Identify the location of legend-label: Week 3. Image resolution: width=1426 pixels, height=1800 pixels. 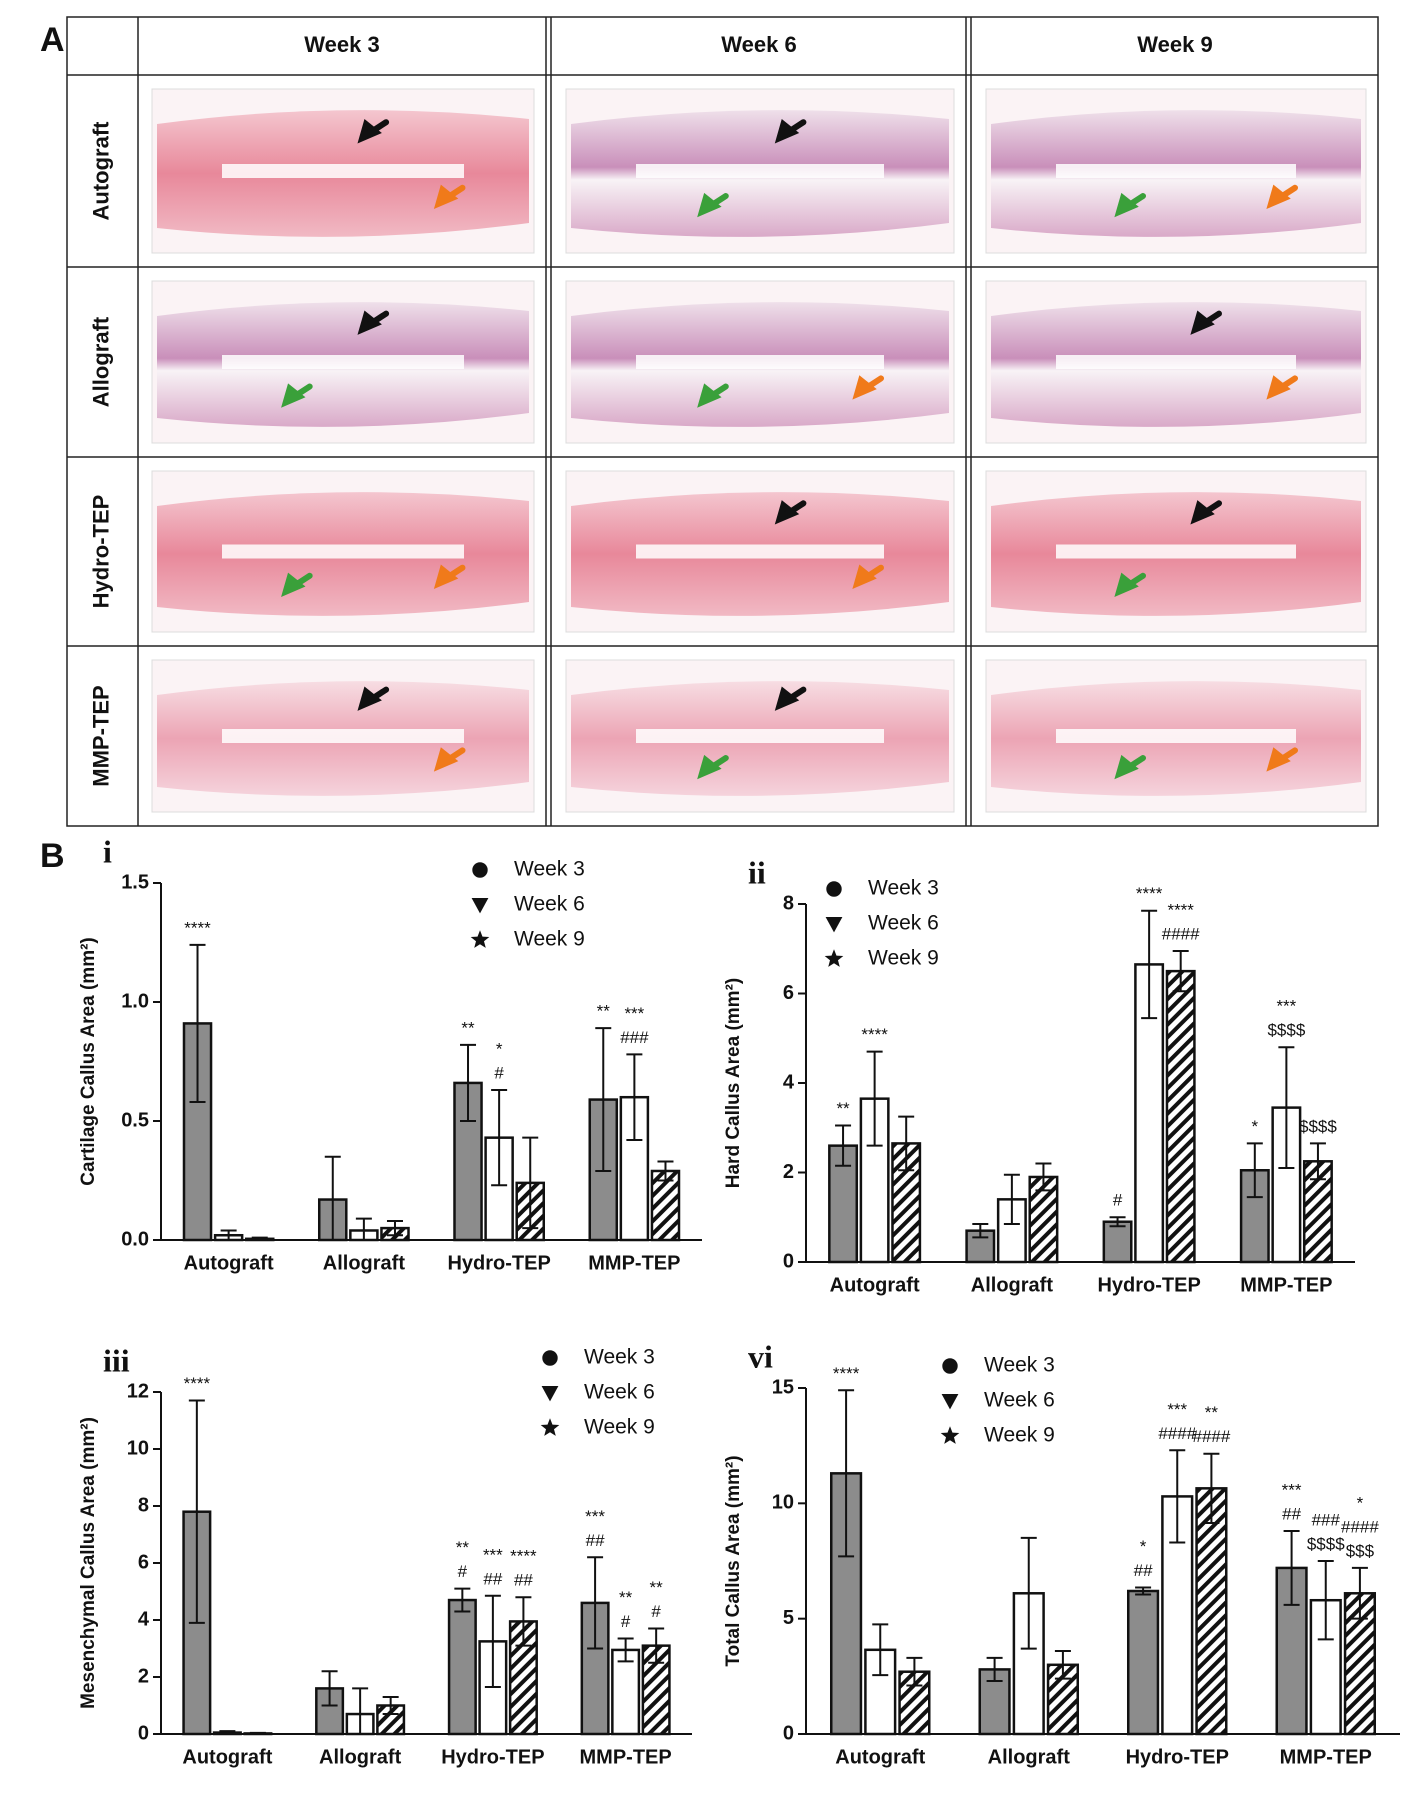
(903, 888).